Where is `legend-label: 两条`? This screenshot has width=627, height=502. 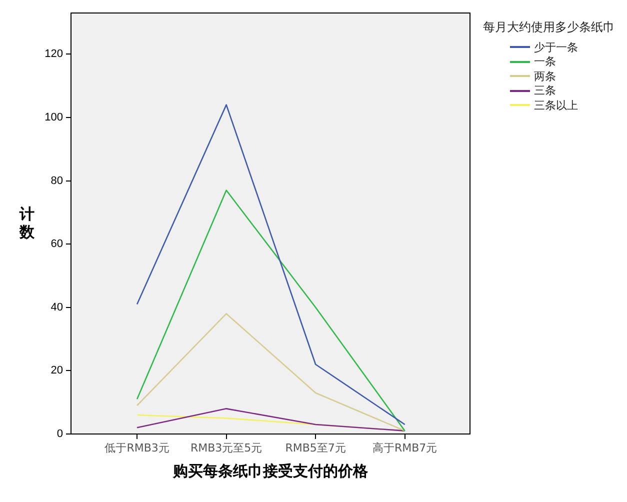 legend-label: 两条 is located at coordinates (545, 76).